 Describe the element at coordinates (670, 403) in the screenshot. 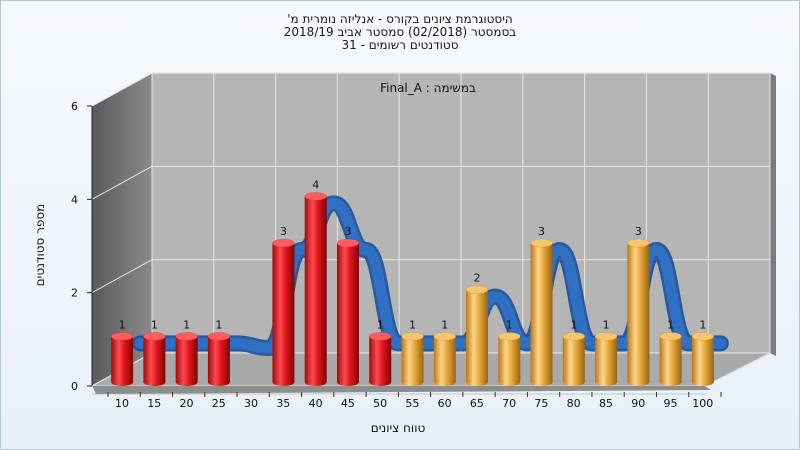

I see `x-tick-label: 95` at that location.